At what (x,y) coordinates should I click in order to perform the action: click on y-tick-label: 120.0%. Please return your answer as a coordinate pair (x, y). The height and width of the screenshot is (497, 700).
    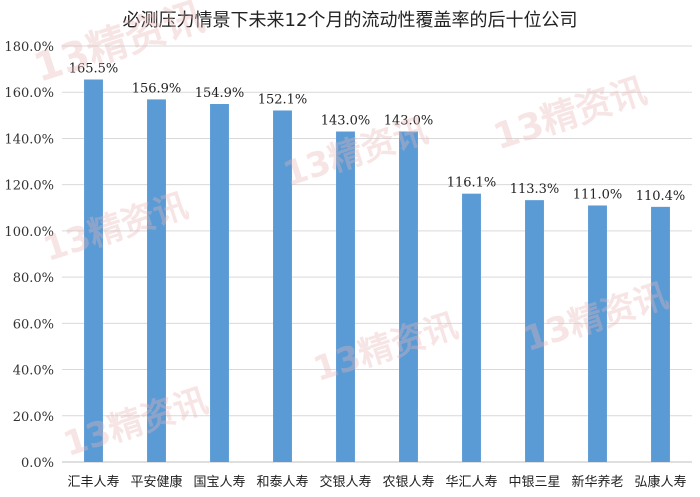
    Looking at the image, I should click on (29, 186).